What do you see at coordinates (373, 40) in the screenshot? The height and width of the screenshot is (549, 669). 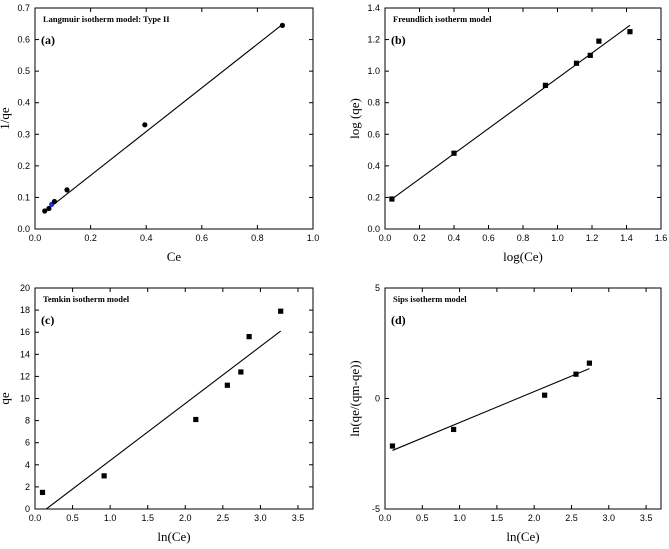 I see `y-tick-label: 1.2` at bounding box center [373, 40].